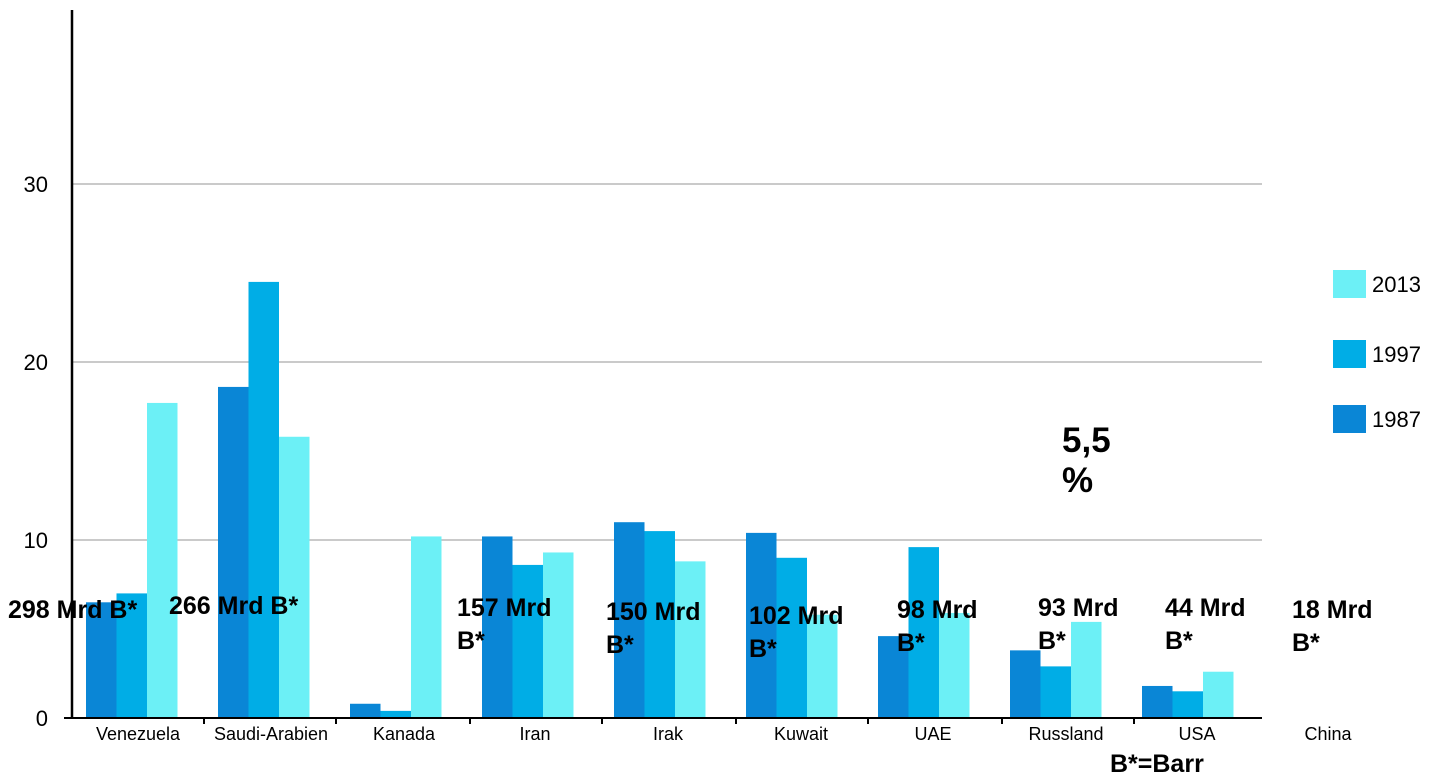 This screenshot has width=1446, height=776. Describe the element at coordinates (263, 499) in the screenshot. I see `bar-1997-saudi-arabien` at that location.